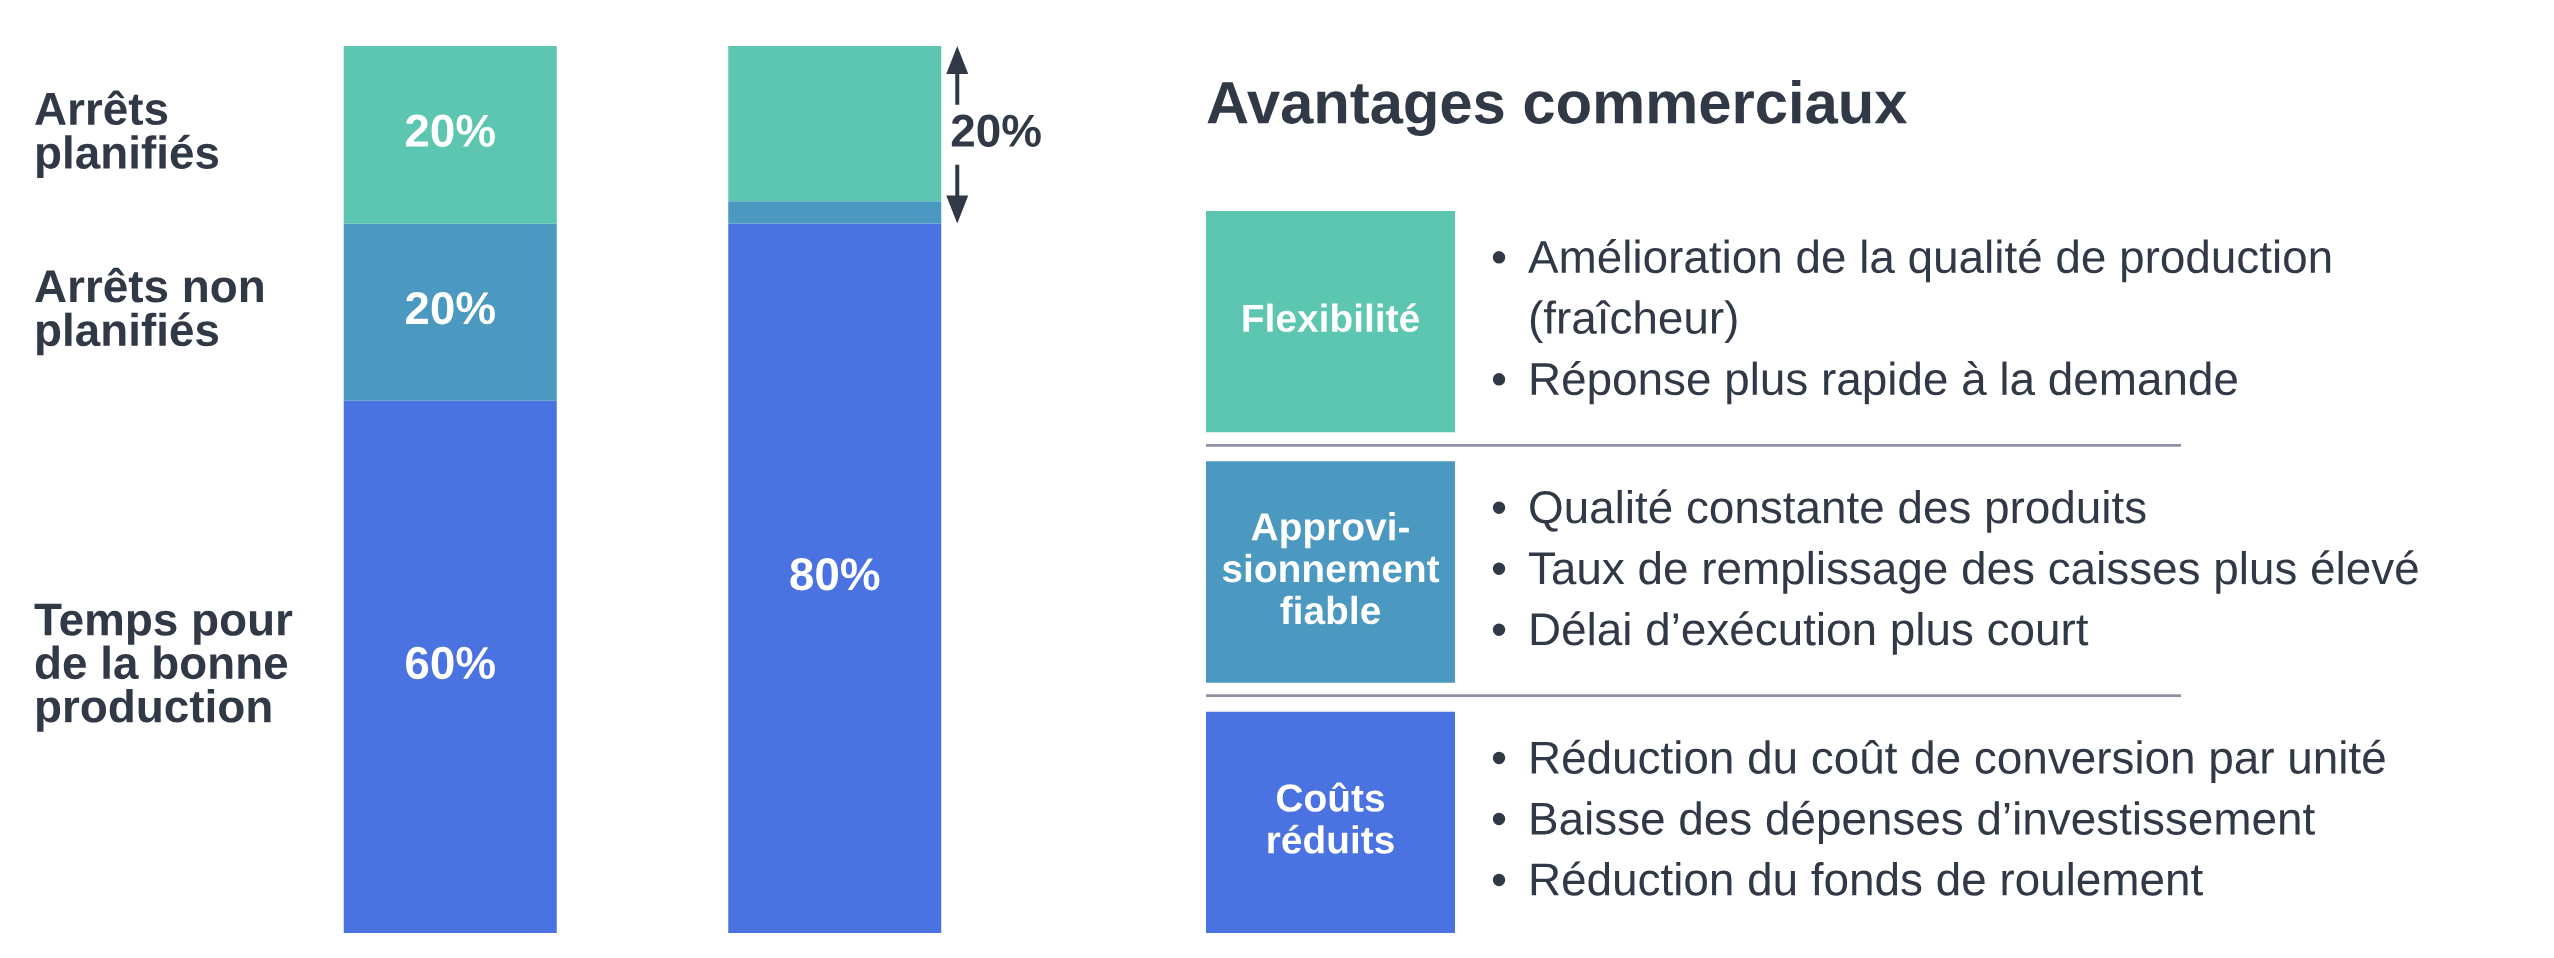 This screenshot has height=958, width=2554. I want to click on text: • Qualité constante des produits • Taux de remplissage des caisses plus élevé • Délai d’exécution plus court, so click(1955, 572).